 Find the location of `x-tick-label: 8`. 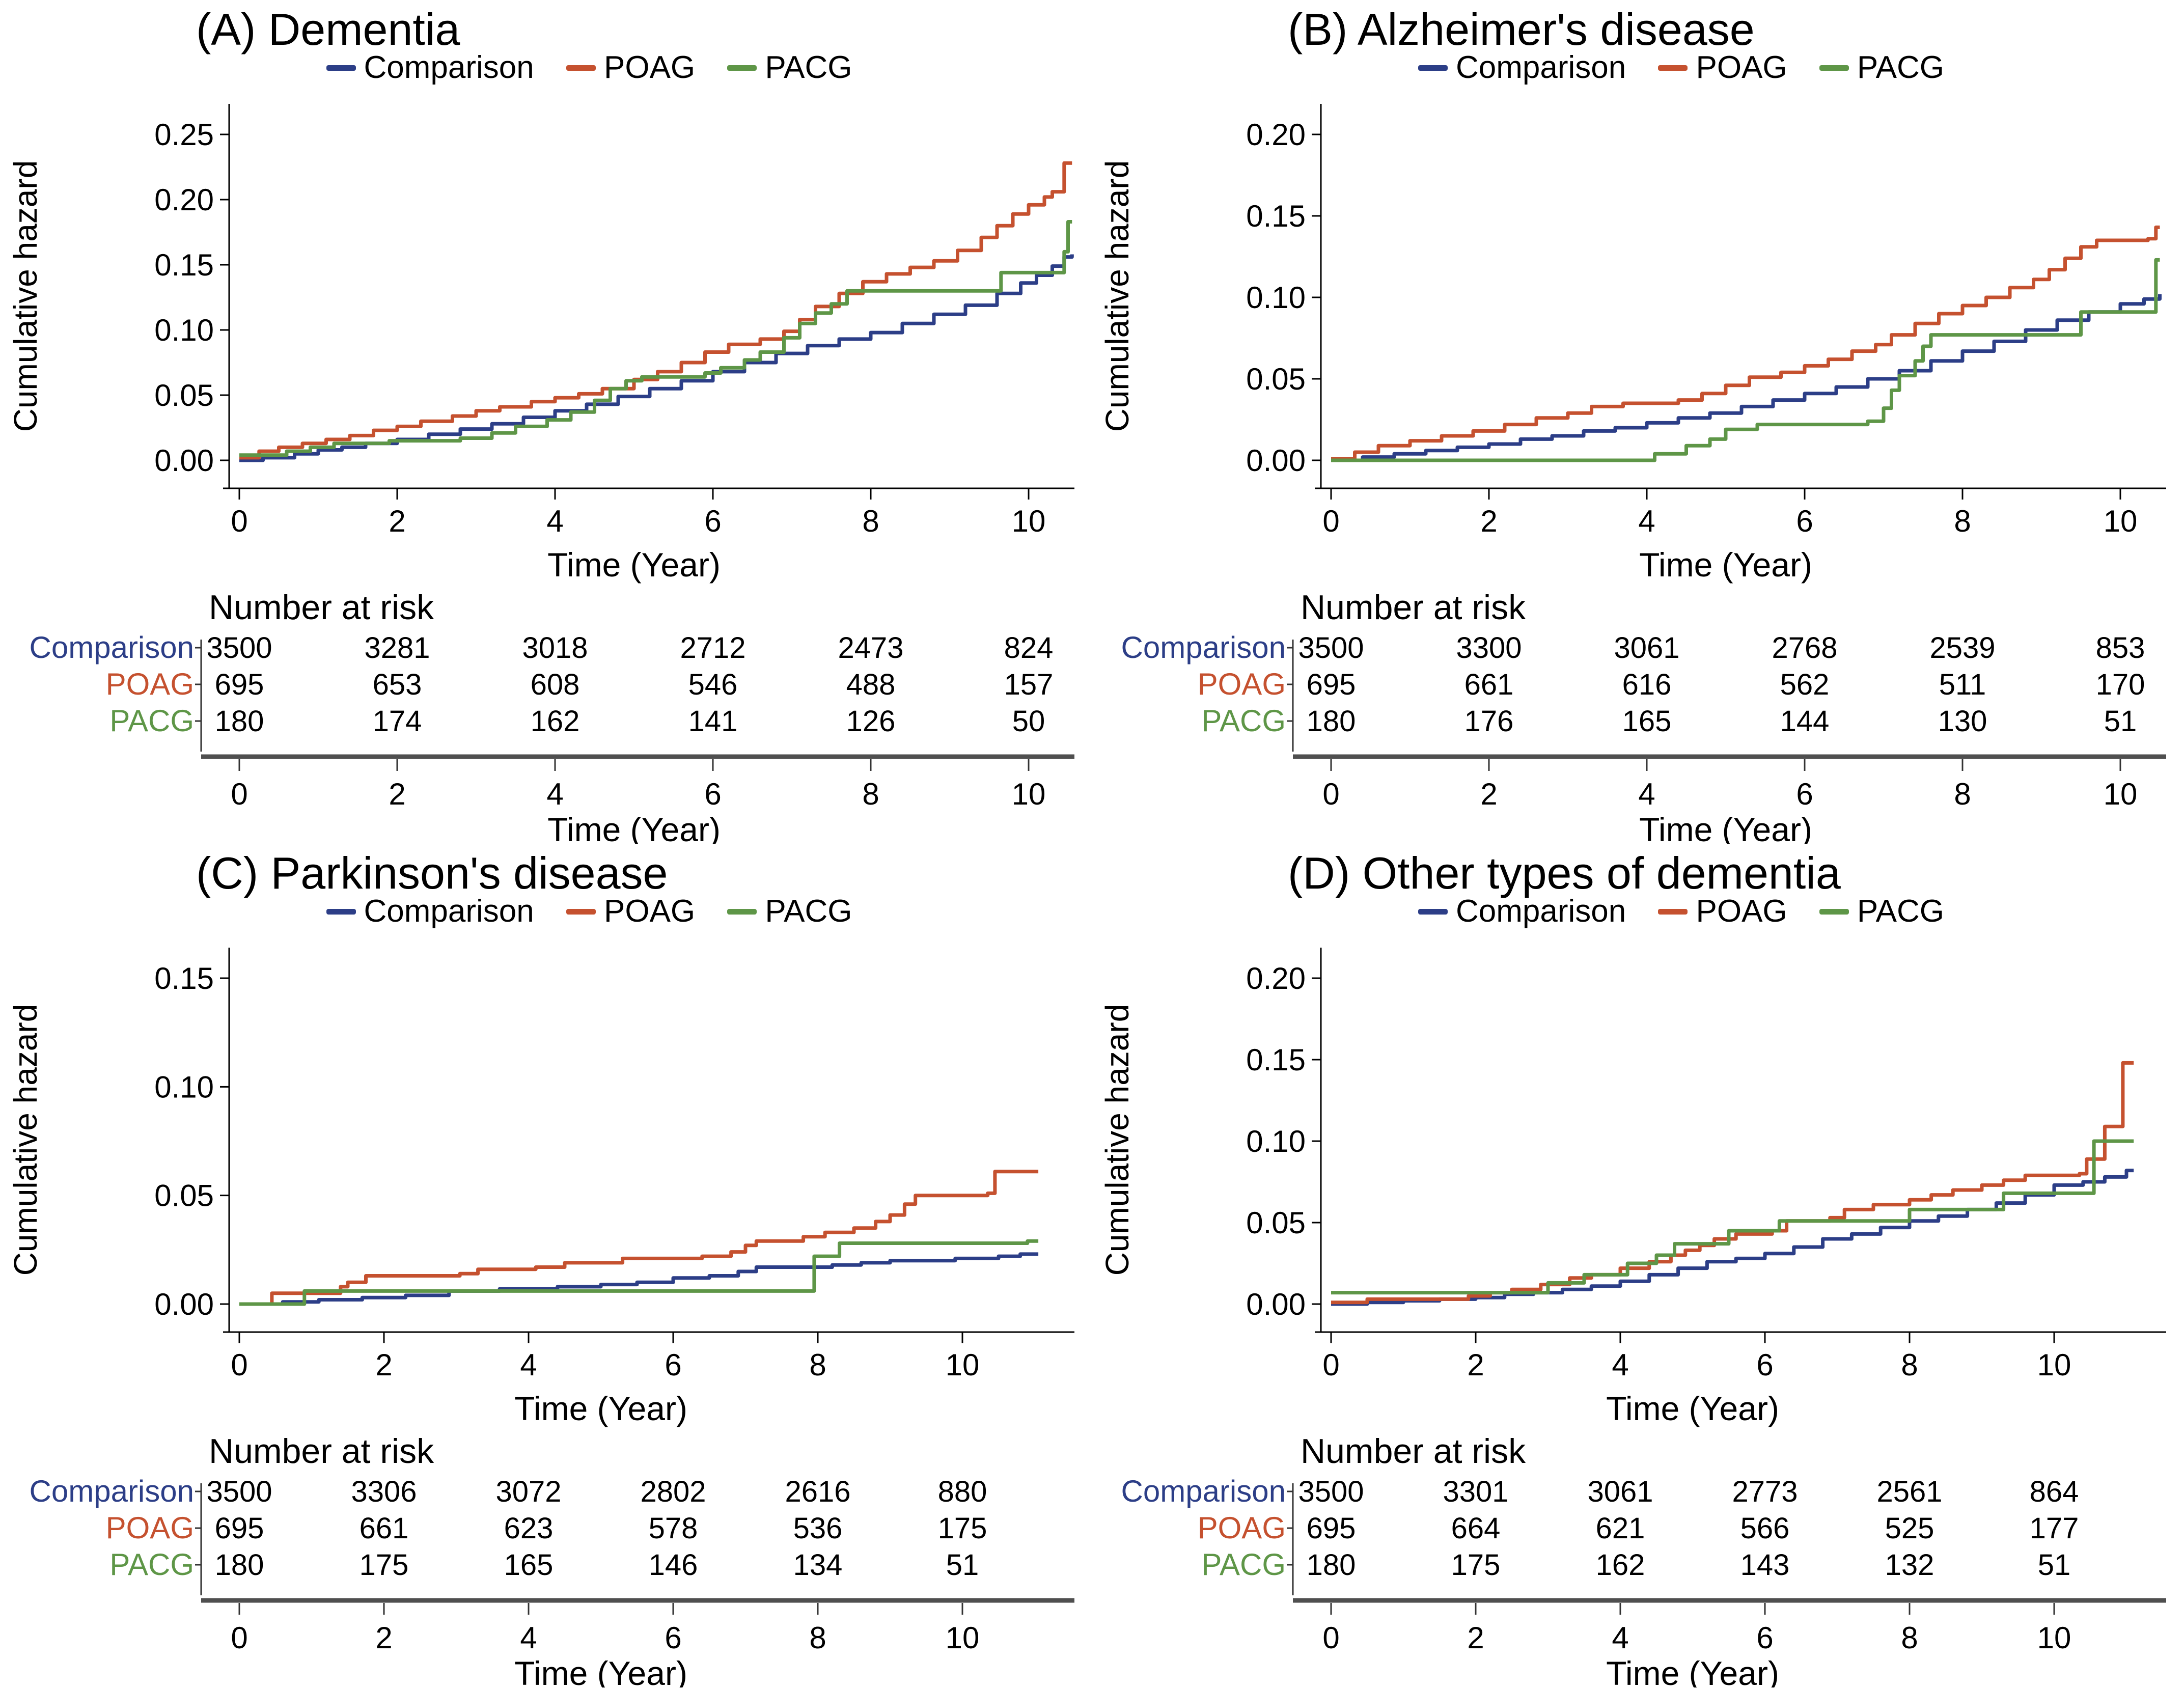

x-tick-label: 8 is located at coordinates (870, 521).